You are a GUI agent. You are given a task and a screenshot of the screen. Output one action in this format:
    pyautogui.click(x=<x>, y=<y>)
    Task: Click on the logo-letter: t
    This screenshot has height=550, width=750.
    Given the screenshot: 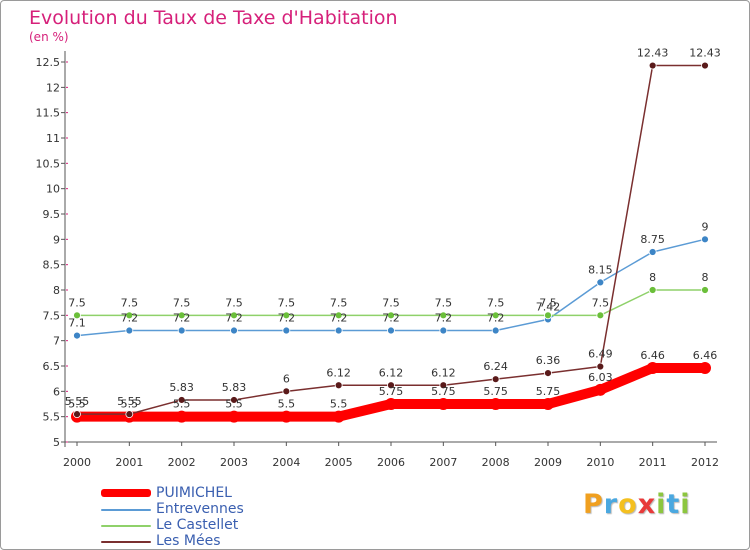 What is the action you would take?
    pyautogui.click(x=673, y=504)
    